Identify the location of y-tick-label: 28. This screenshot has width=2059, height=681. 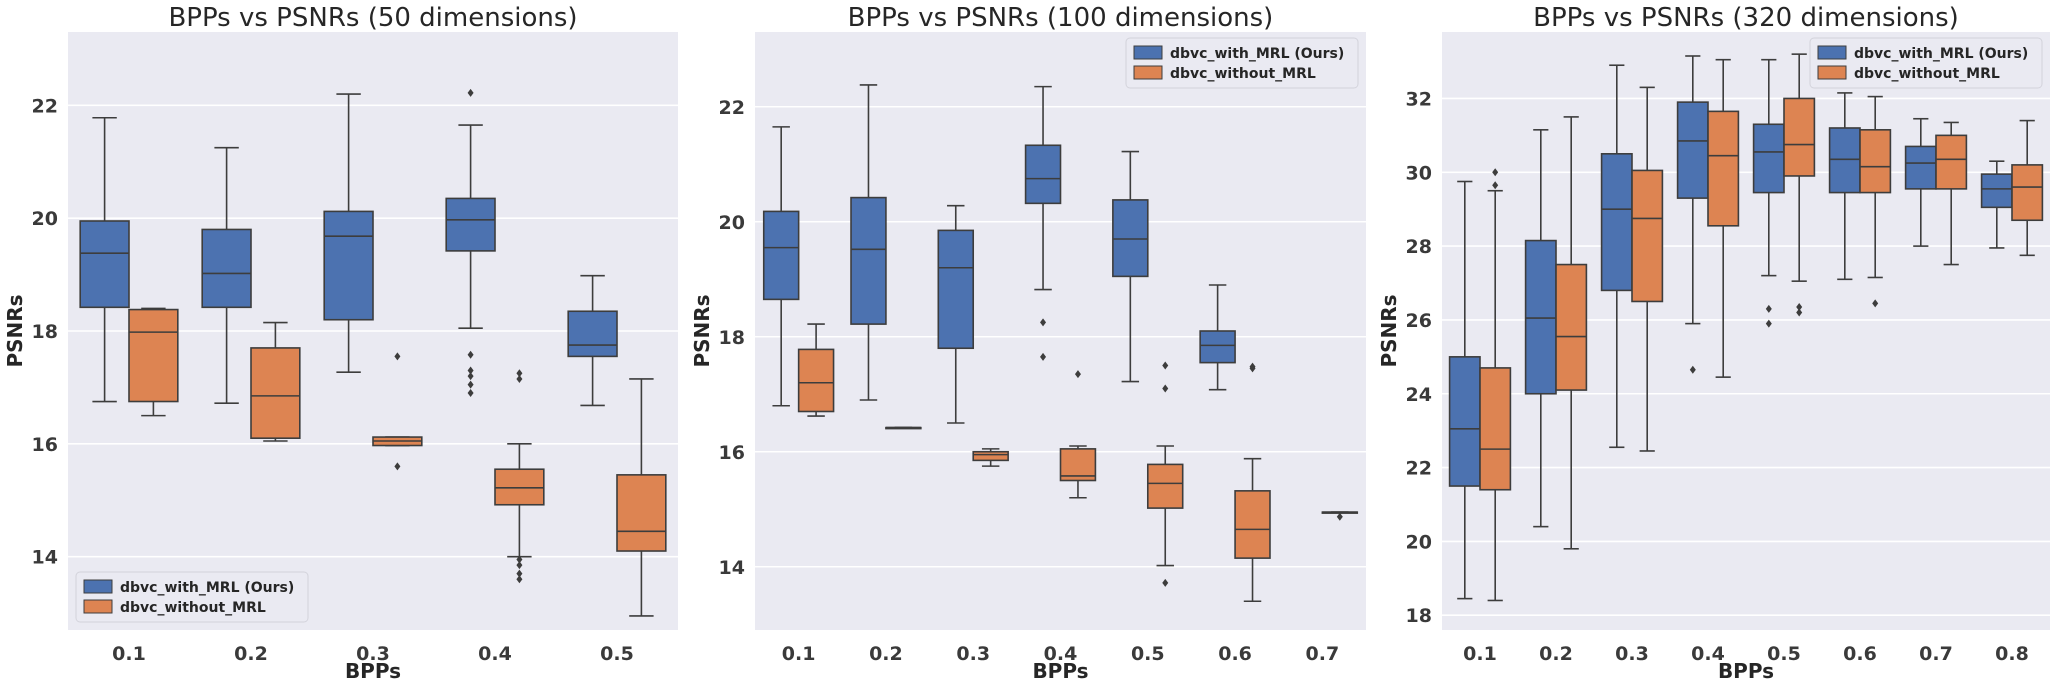
(1419, 247).